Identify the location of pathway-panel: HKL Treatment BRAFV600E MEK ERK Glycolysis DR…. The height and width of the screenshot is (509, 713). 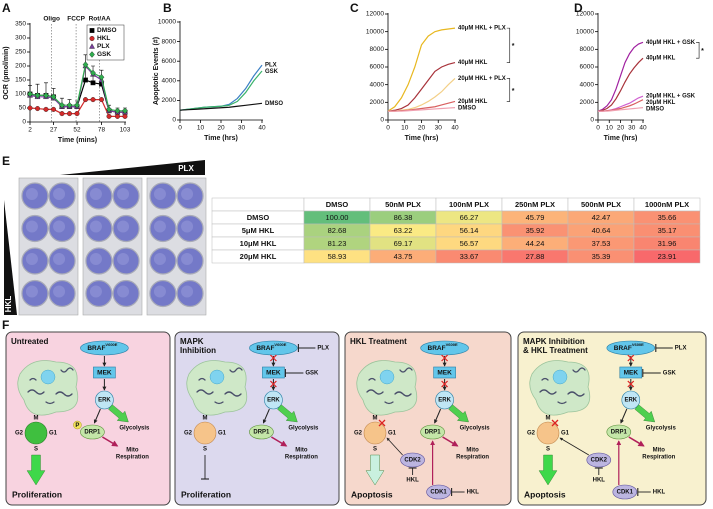
(428, 418).